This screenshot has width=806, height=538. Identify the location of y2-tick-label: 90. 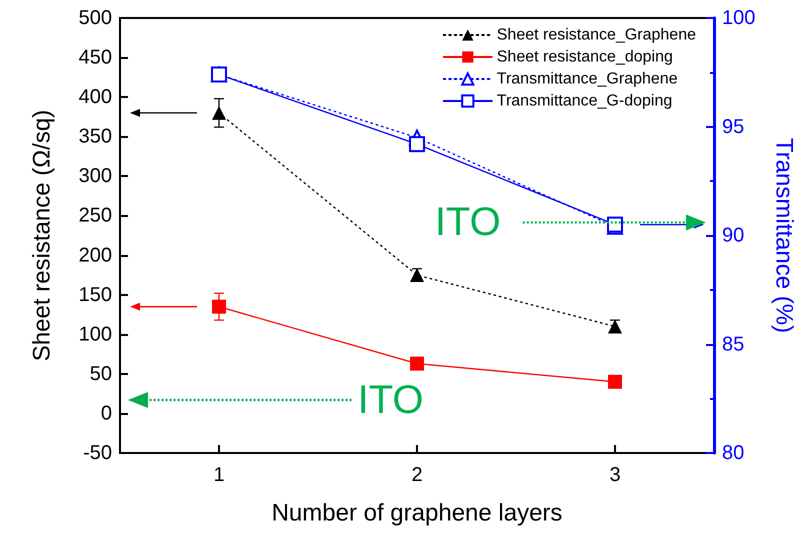
(733, 235).